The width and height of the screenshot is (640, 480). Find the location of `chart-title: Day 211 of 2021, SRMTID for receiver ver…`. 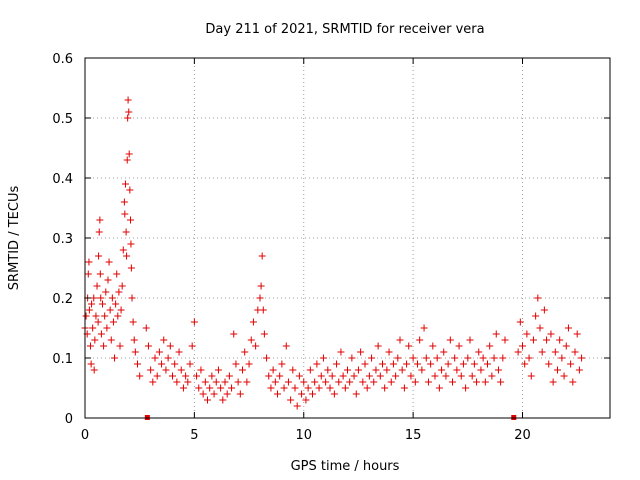

chart-title: Day 211 of 2021, SRMTID for receiver ver… is located at coordinates (344, 29).